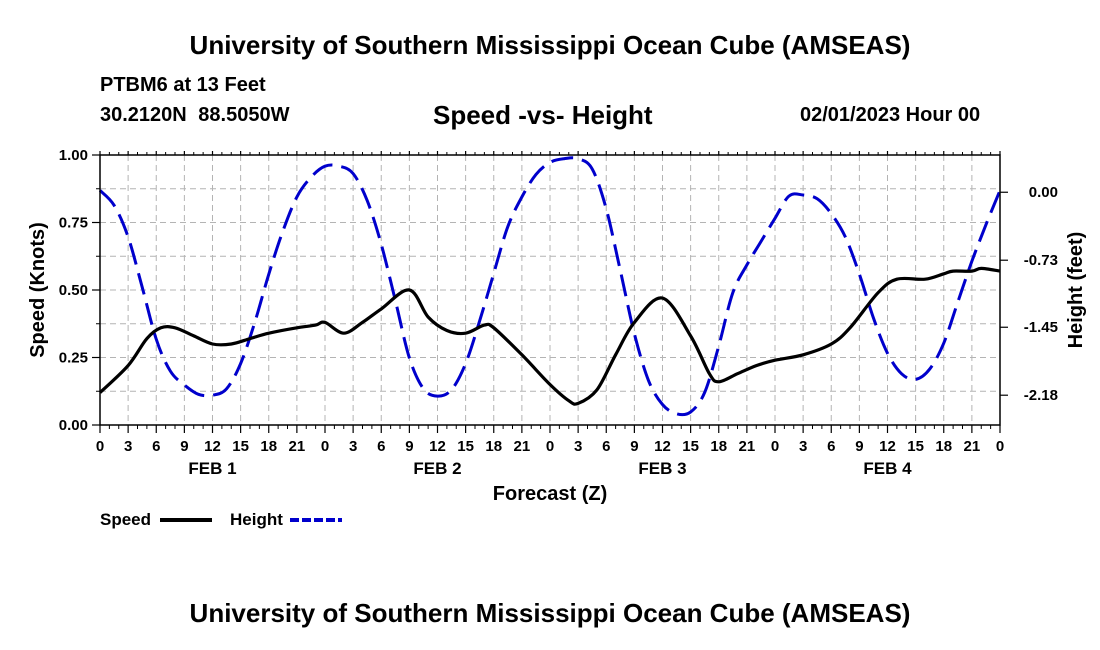 The image size is (1100, 650). What do you see at coordinates (1041, 327) in the screenshot?
I see `y2-tick-label: -1.45` at bounding box center [1041, 327].